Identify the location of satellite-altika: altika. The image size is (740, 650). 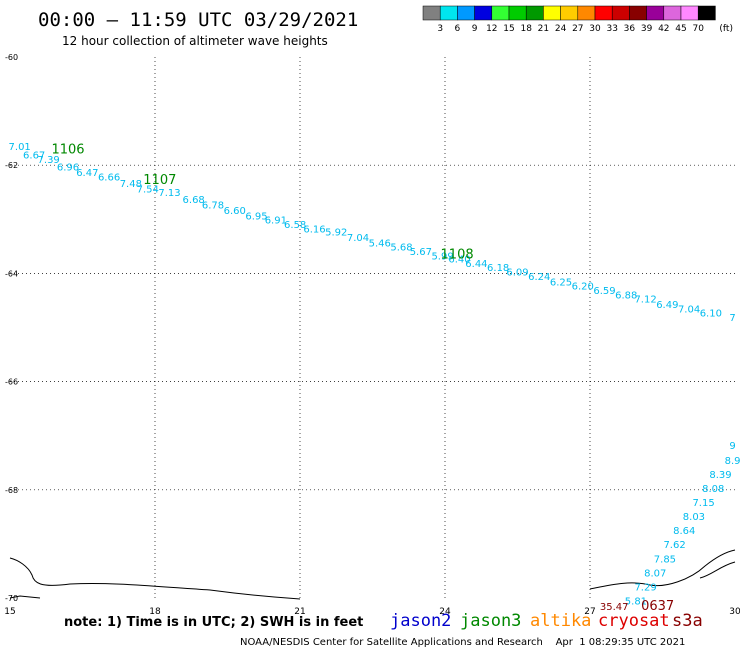
(560, 621).